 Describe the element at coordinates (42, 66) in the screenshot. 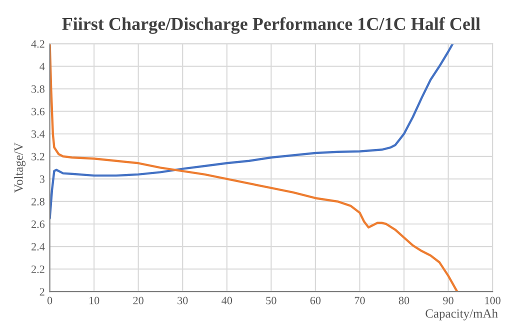

I see `y-tick-label: 4` at that location.